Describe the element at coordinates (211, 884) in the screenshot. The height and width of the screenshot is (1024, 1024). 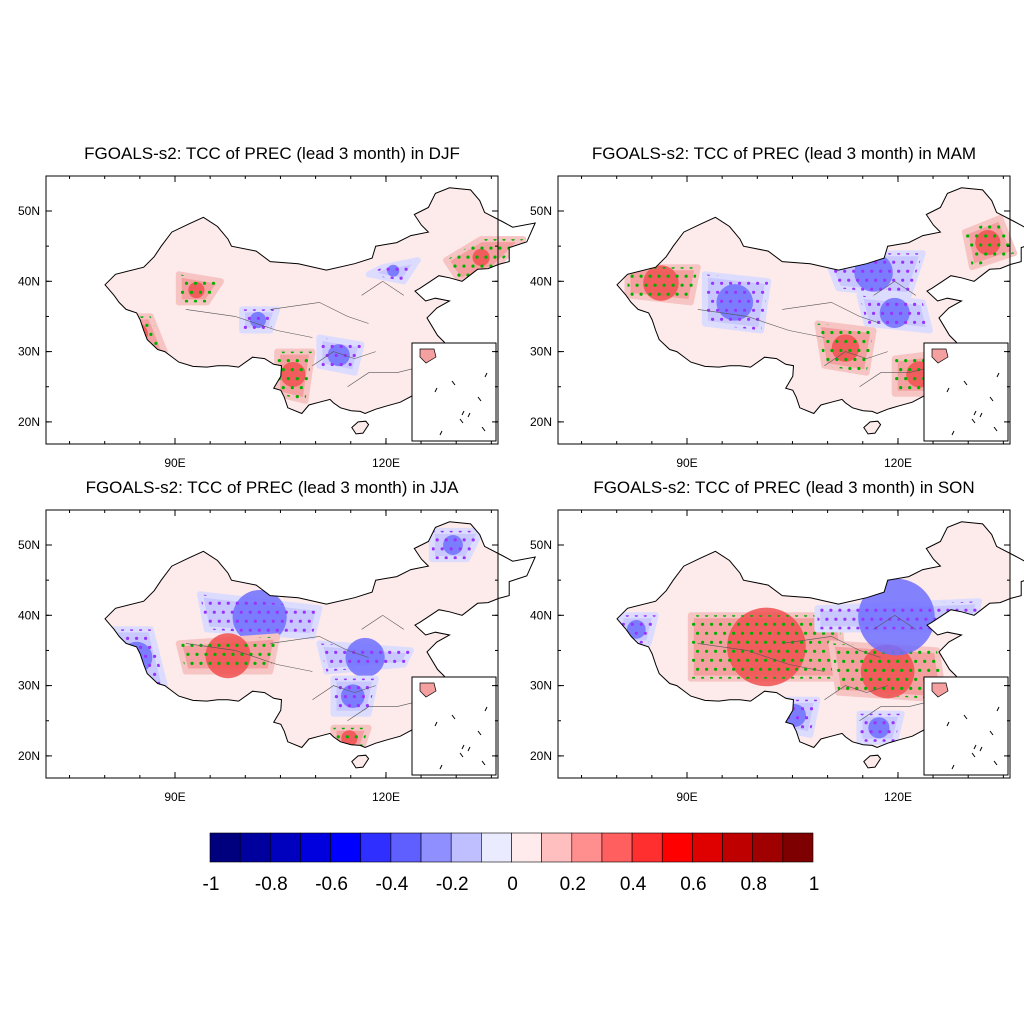
I see `colorbar-label: -1` at that location.